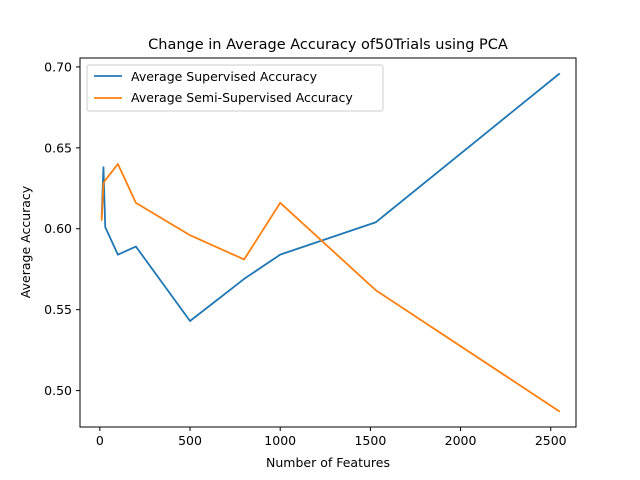 The height and width of the screenshot is (480, 640). Describe the element at coordinates (370, 440) in the screenshot. I see `x-tick-label: 1500` at that location.